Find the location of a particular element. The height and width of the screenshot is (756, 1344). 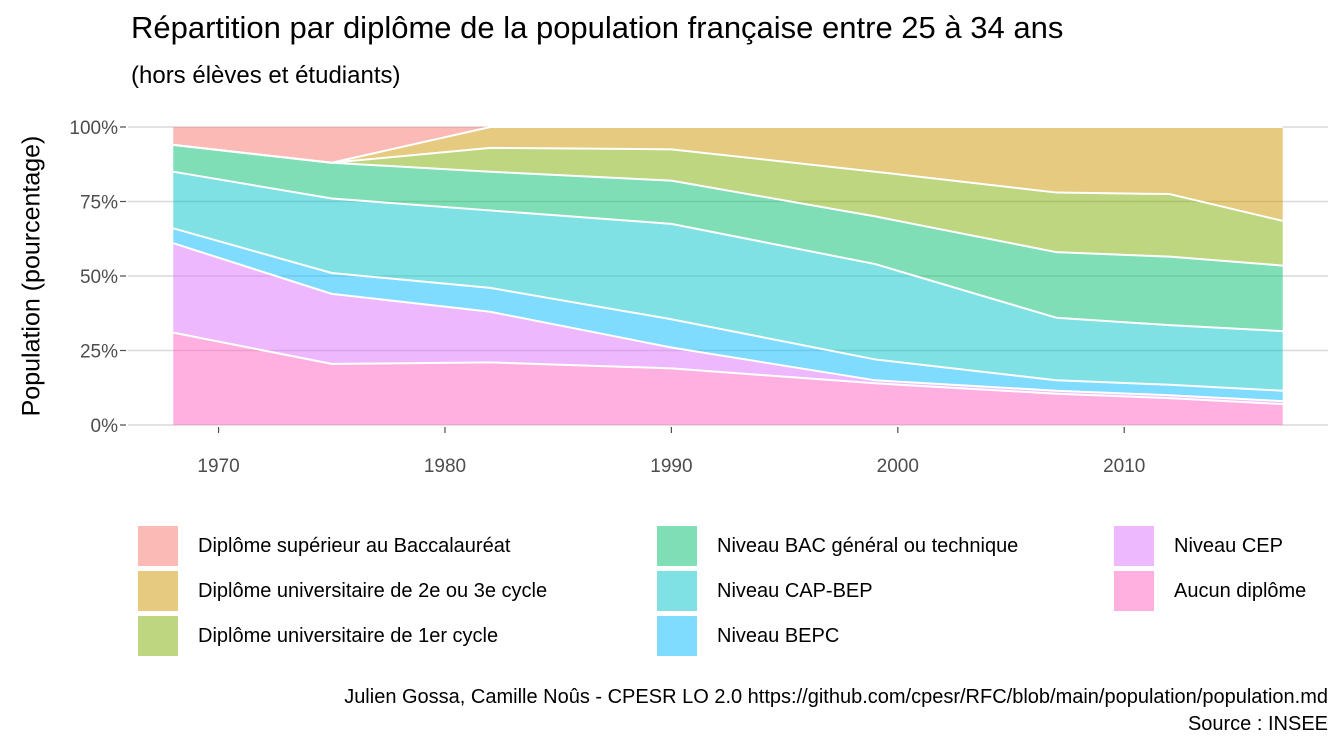

y-tick-label: 0% is located at coordinates (105, 426).